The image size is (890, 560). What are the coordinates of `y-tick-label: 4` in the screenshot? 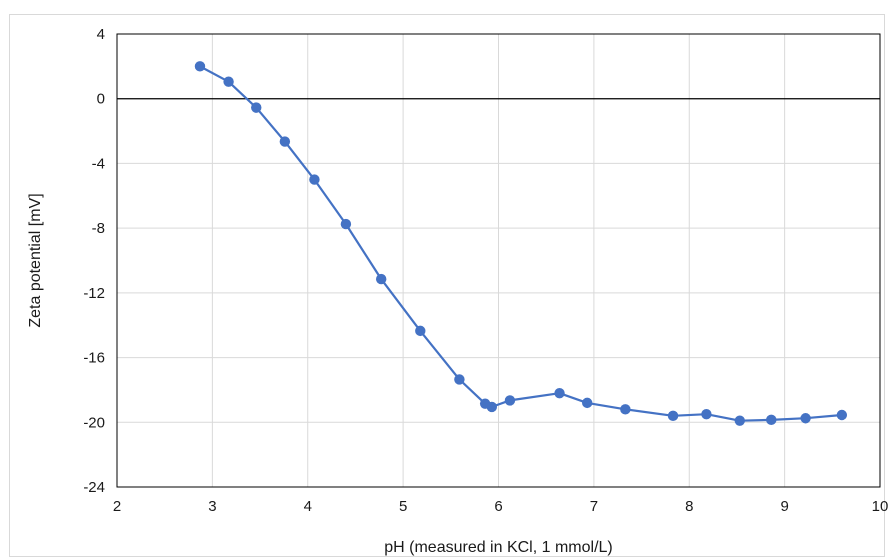 It's located at (101, 34).